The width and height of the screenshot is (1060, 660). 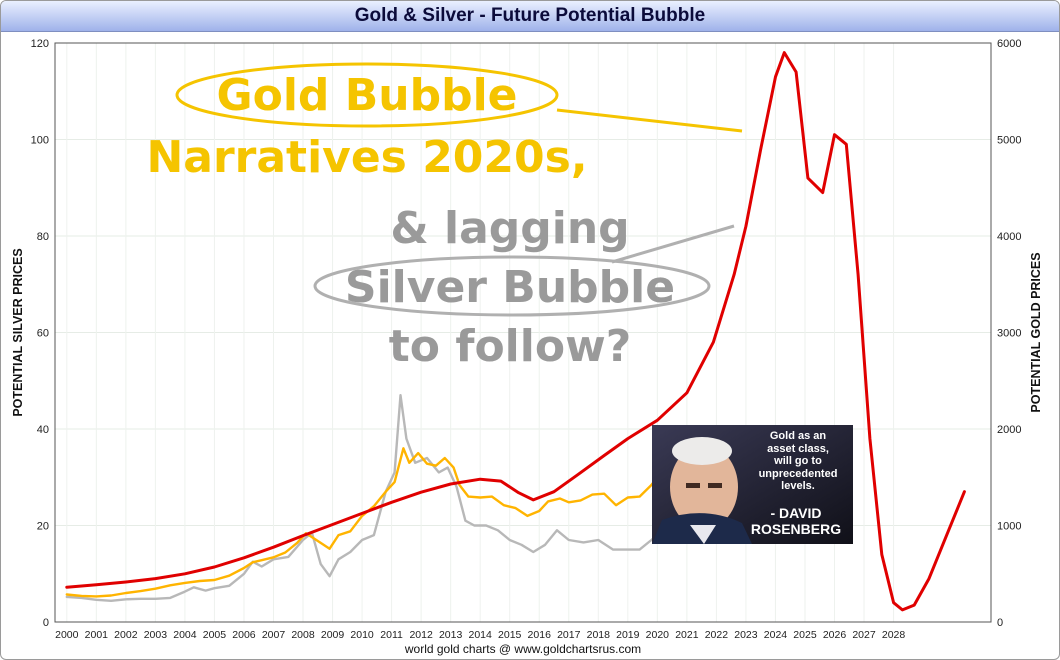 What do you see at coordinates (1000, 623) in the screenshot?
I see `y-right-tick-label: 0` at bounding box center [1000, 623].